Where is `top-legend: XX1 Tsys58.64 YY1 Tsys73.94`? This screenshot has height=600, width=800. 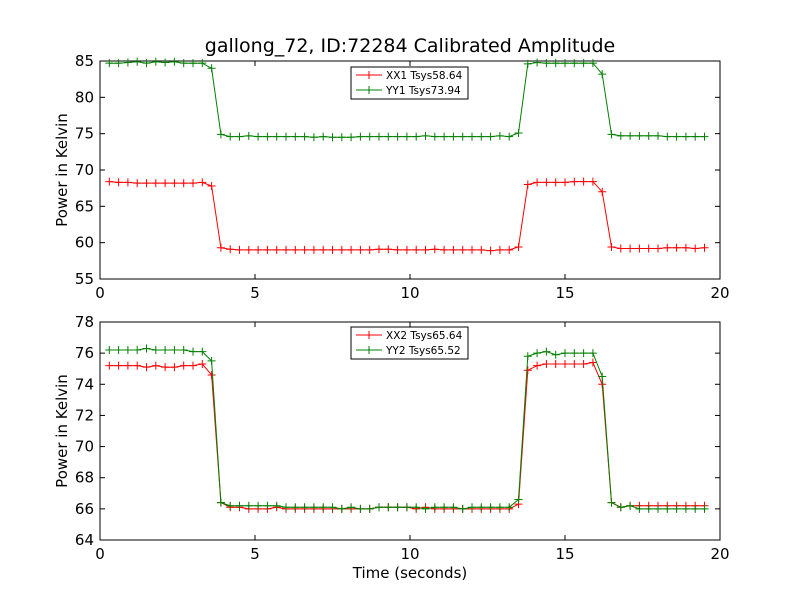 top-legend: XX1 Tsys58.64 YY1 Tsys73.94 is located at coordinates (409, 83).